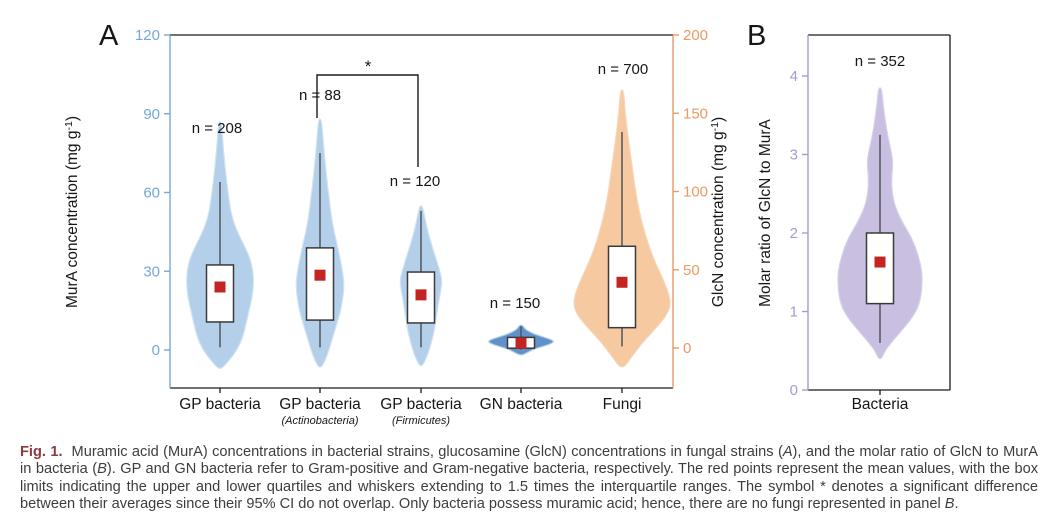 This screenshot has height=529, width=1057. I want to click on mean-marker-gp-bacteria-actinobacteria, so click(320, 275).